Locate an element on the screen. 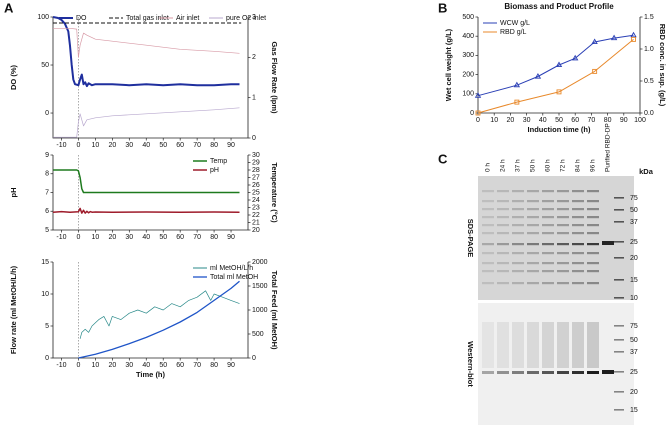 The width and height of the screenshot is (669, 435). y-tick-label: 6 is located at coordinates (47, 211).